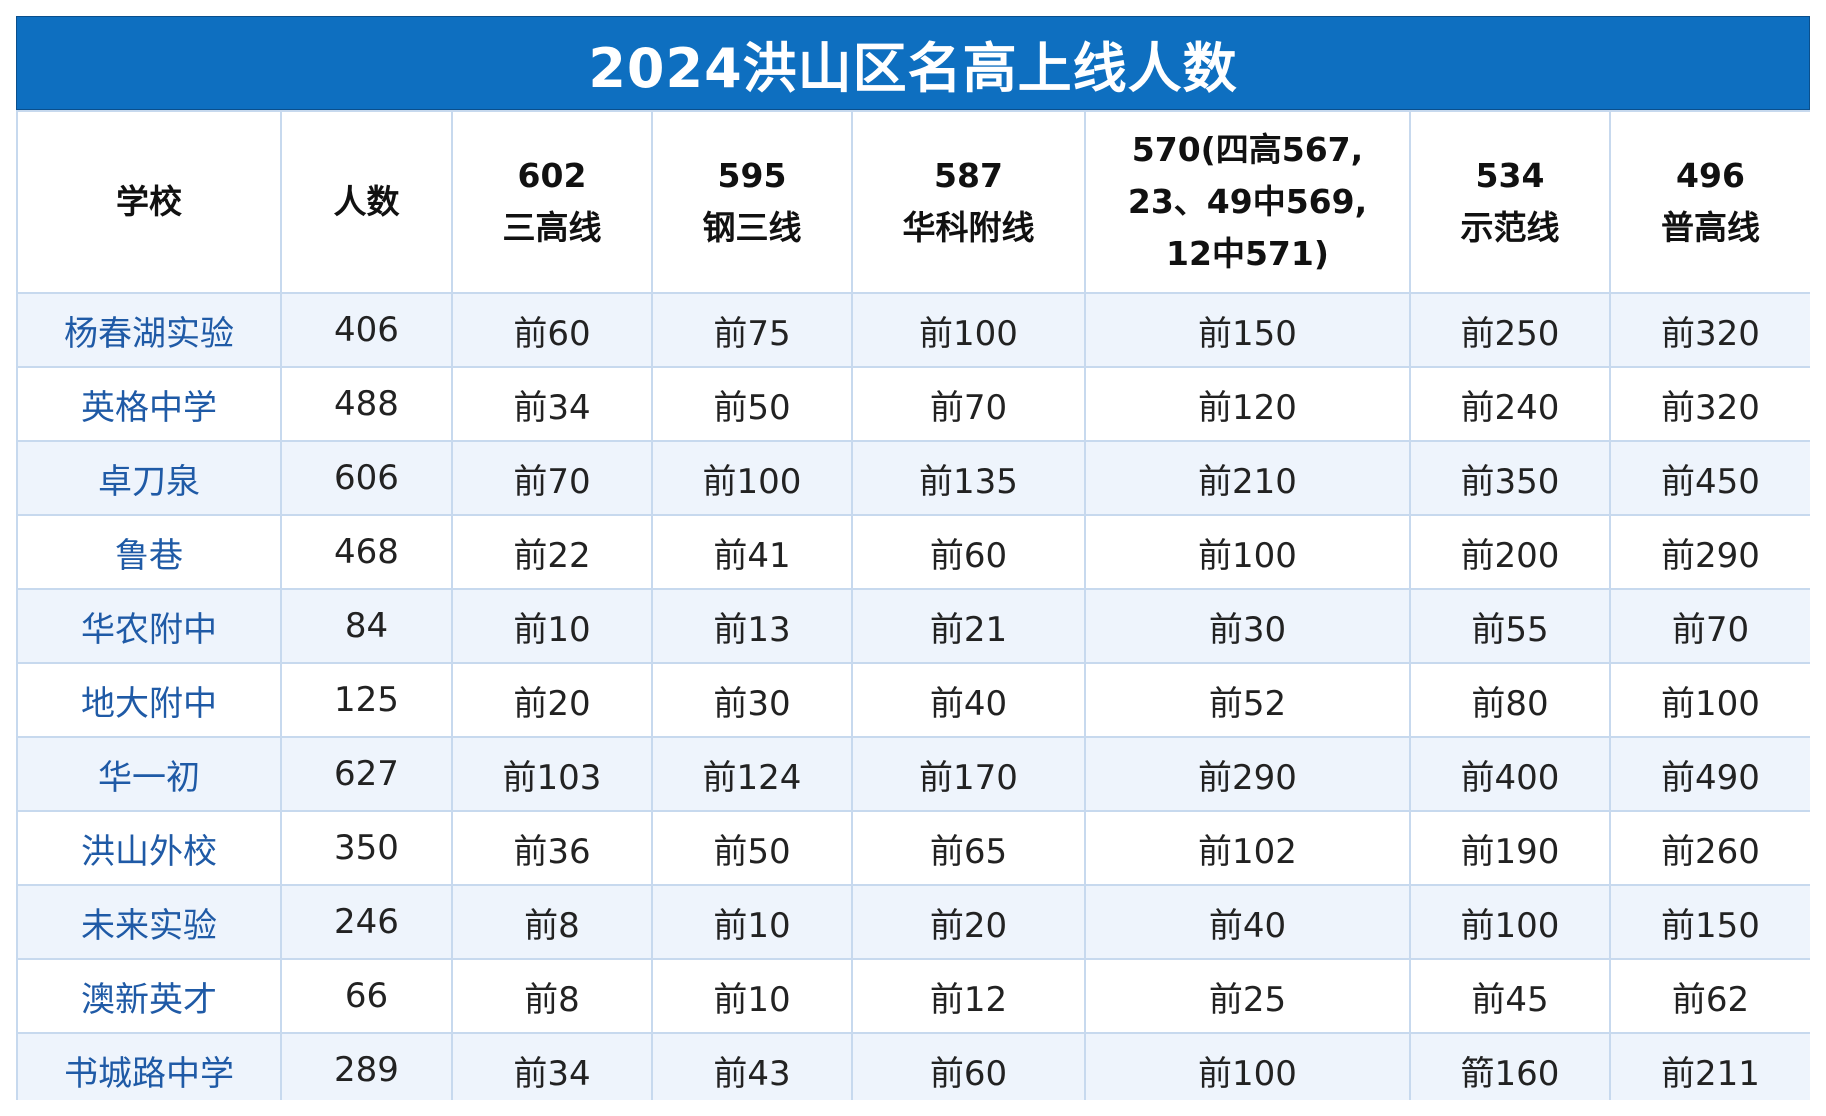 The height and width of the screenshot is (1116, 1826). I want to click on student-count-cell: 406, so click(366, 330).